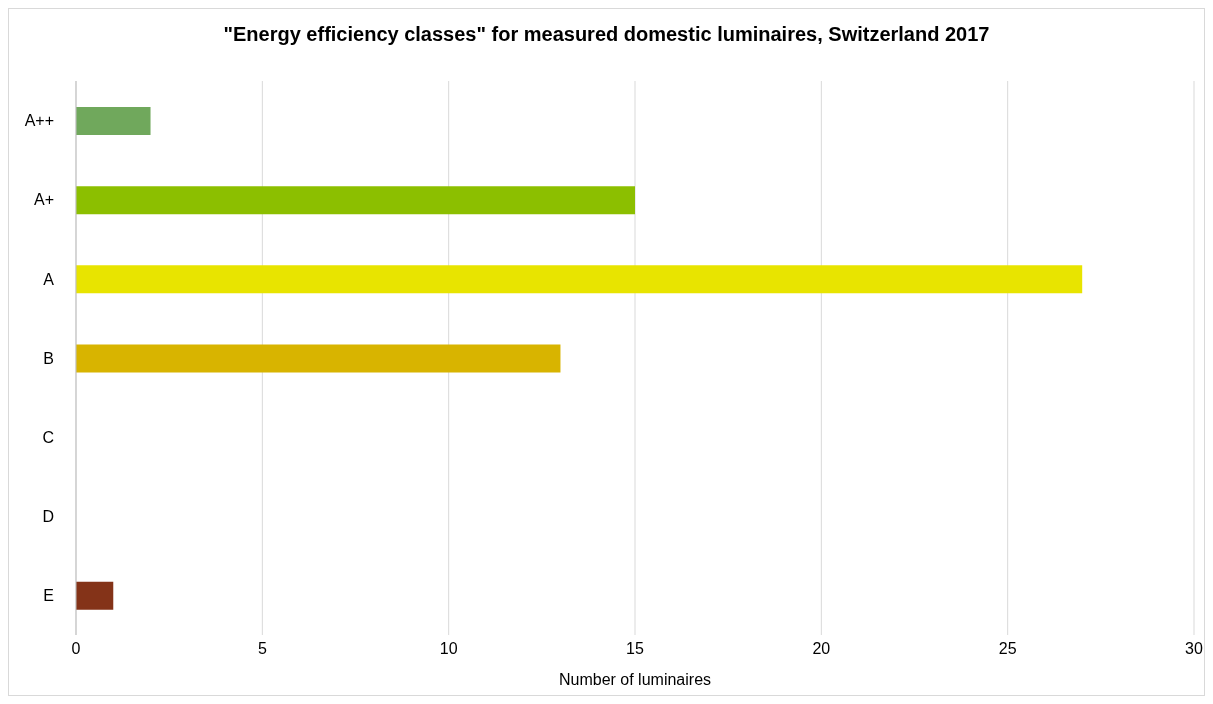  I want to click on x-tick-label: 15, so click(635, 649).